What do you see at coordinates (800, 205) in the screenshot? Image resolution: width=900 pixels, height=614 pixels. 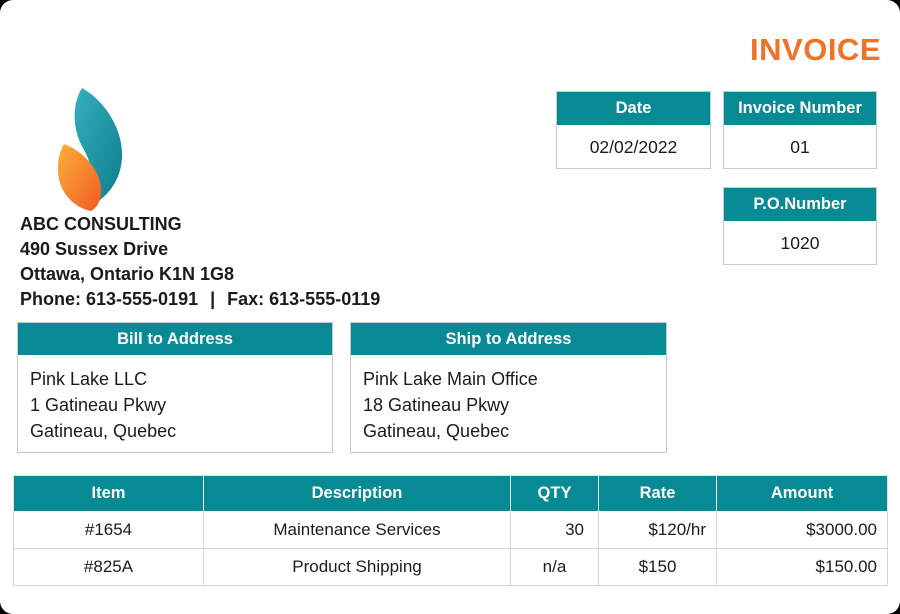 I see `po-number-label: P.O.Number` at bounding box center [800, 205].